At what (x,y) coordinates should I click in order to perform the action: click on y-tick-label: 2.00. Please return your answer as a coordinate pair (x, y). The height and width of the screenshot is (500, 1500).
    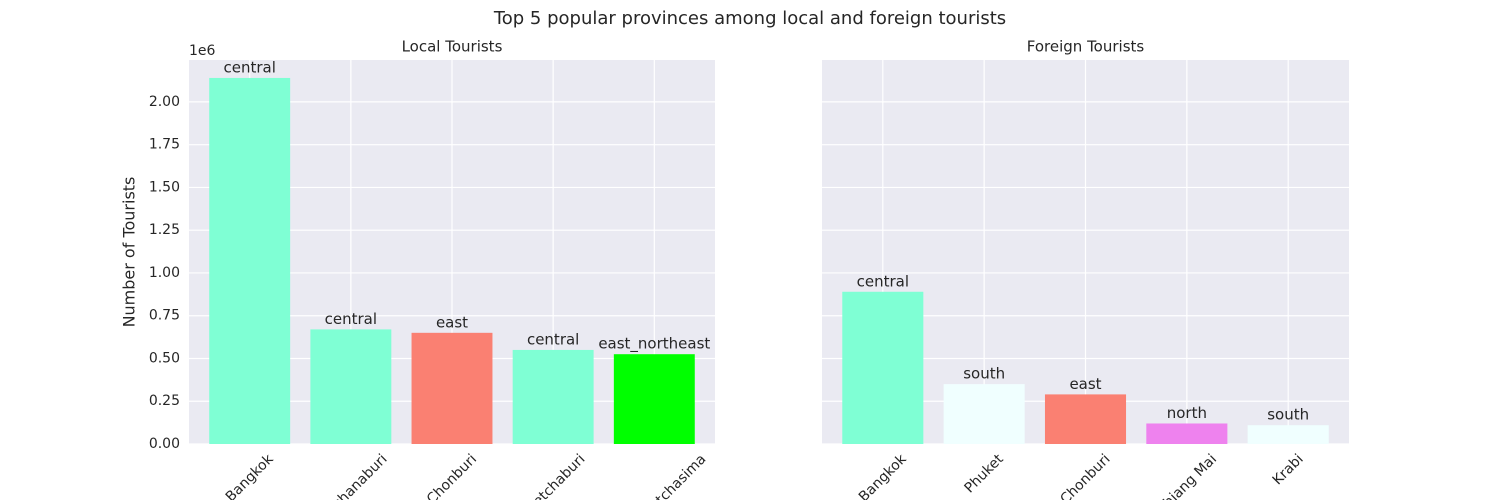
    Looking at the image, I should click on (164, 102).